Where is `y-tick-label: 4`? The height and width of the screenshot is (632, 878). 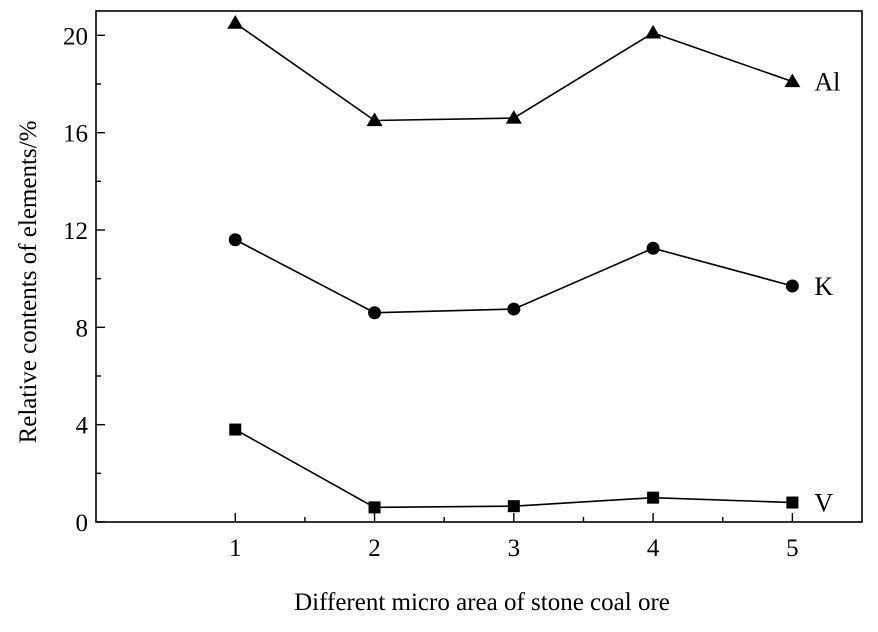 y-tick-label: 4 is located at coordinates (82, 426).